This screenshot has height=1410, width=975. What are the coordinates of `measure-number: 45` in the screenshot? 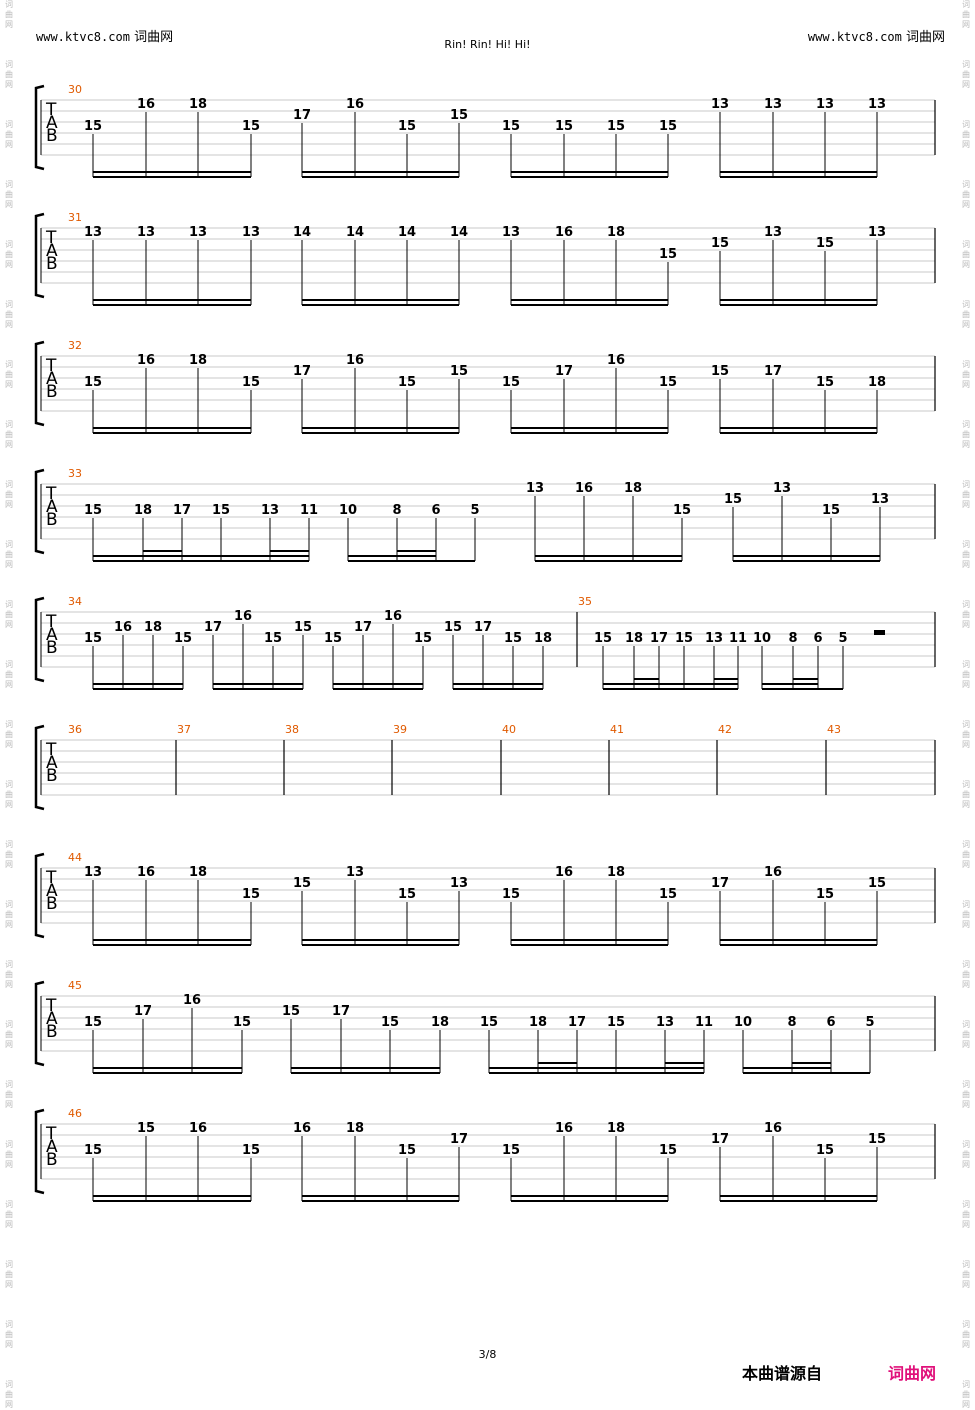 It's located at (75, 985).